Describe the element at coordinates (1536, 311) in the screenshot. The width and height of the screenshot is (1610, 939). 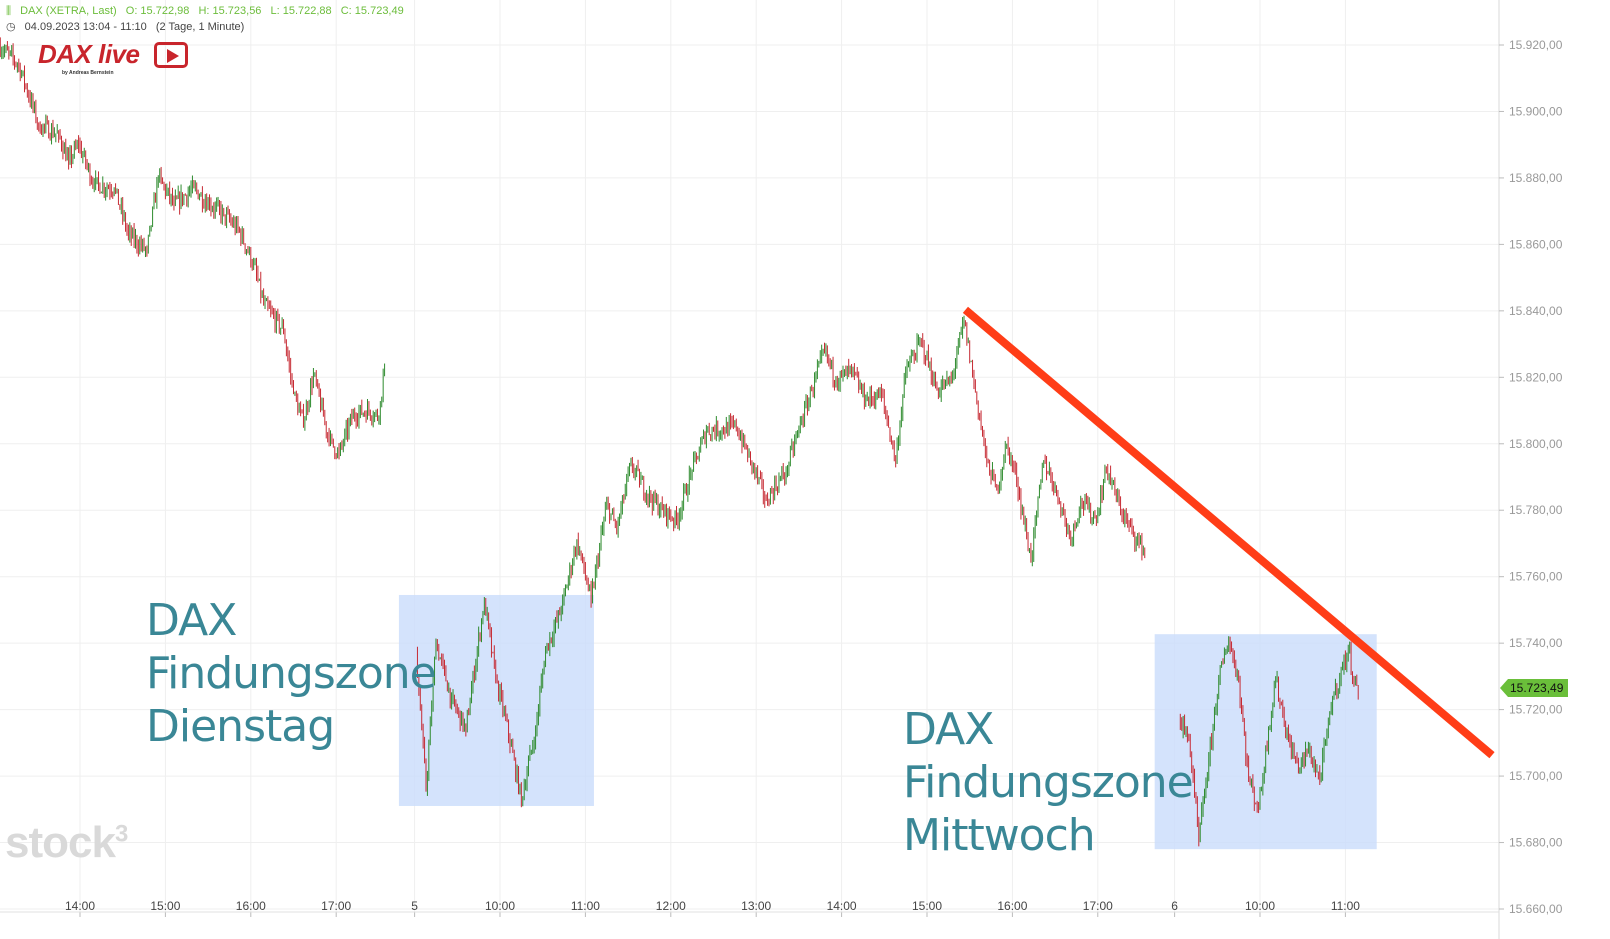
I see `y-tick-label: 15.840,00` at that location.